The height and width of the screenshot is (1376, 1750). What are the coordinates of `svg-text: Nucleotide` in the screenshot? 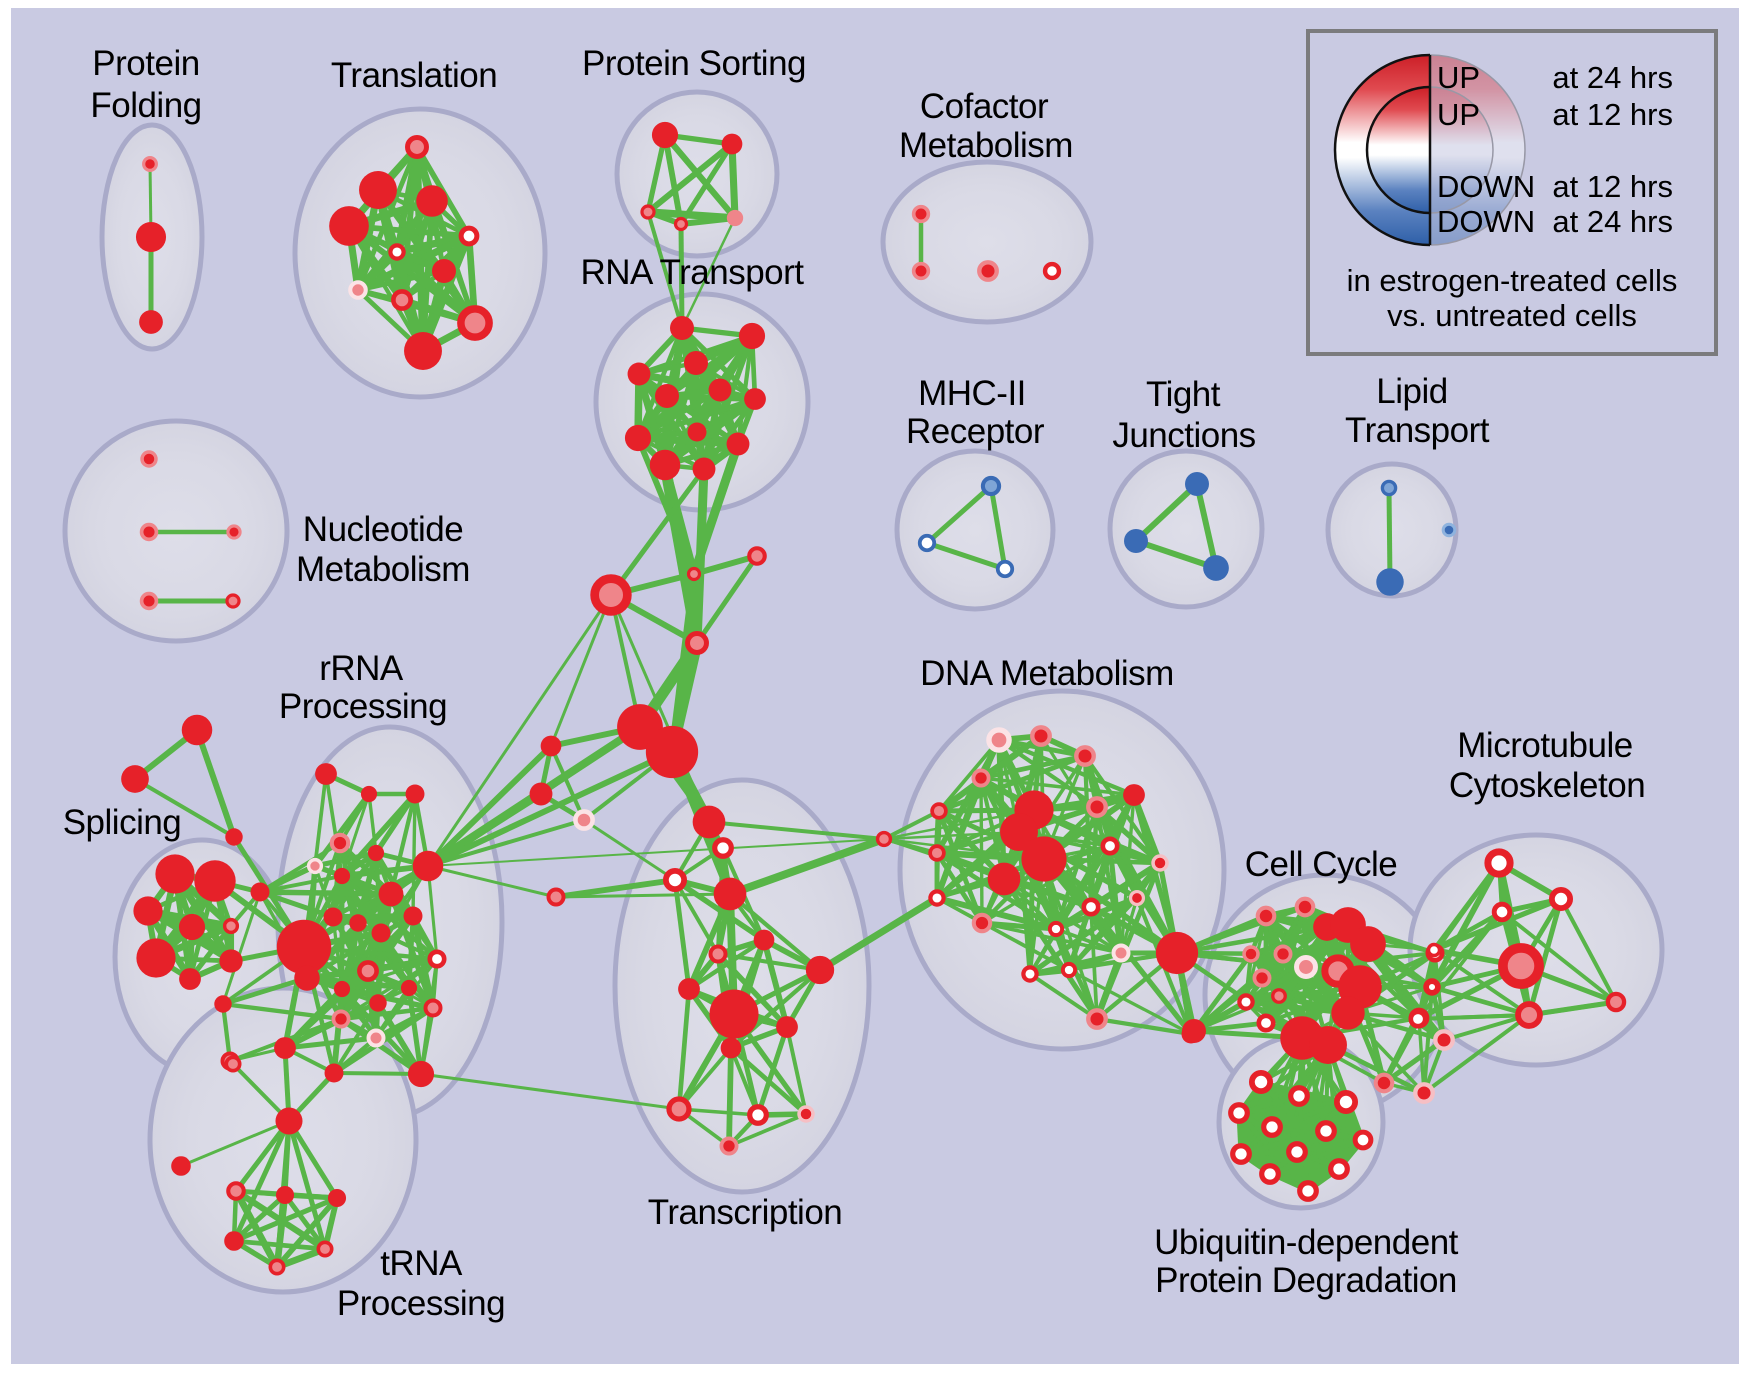 It's located at (383, 529).